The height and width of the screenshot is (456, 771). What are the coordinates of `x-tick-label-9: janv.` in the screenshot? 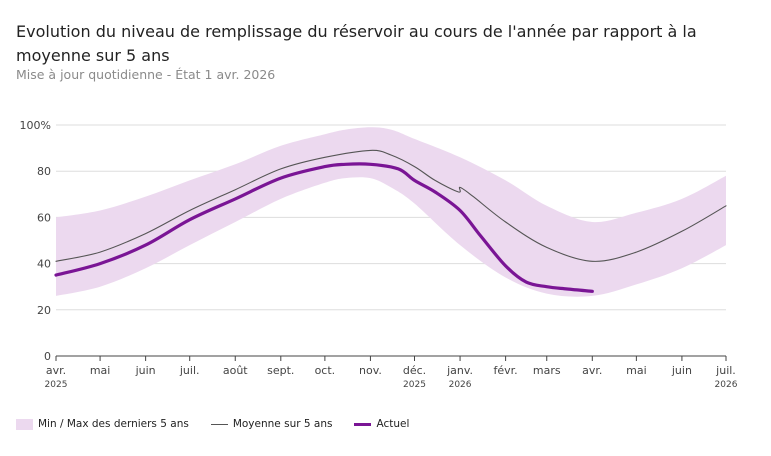 It's located at (459, 370).